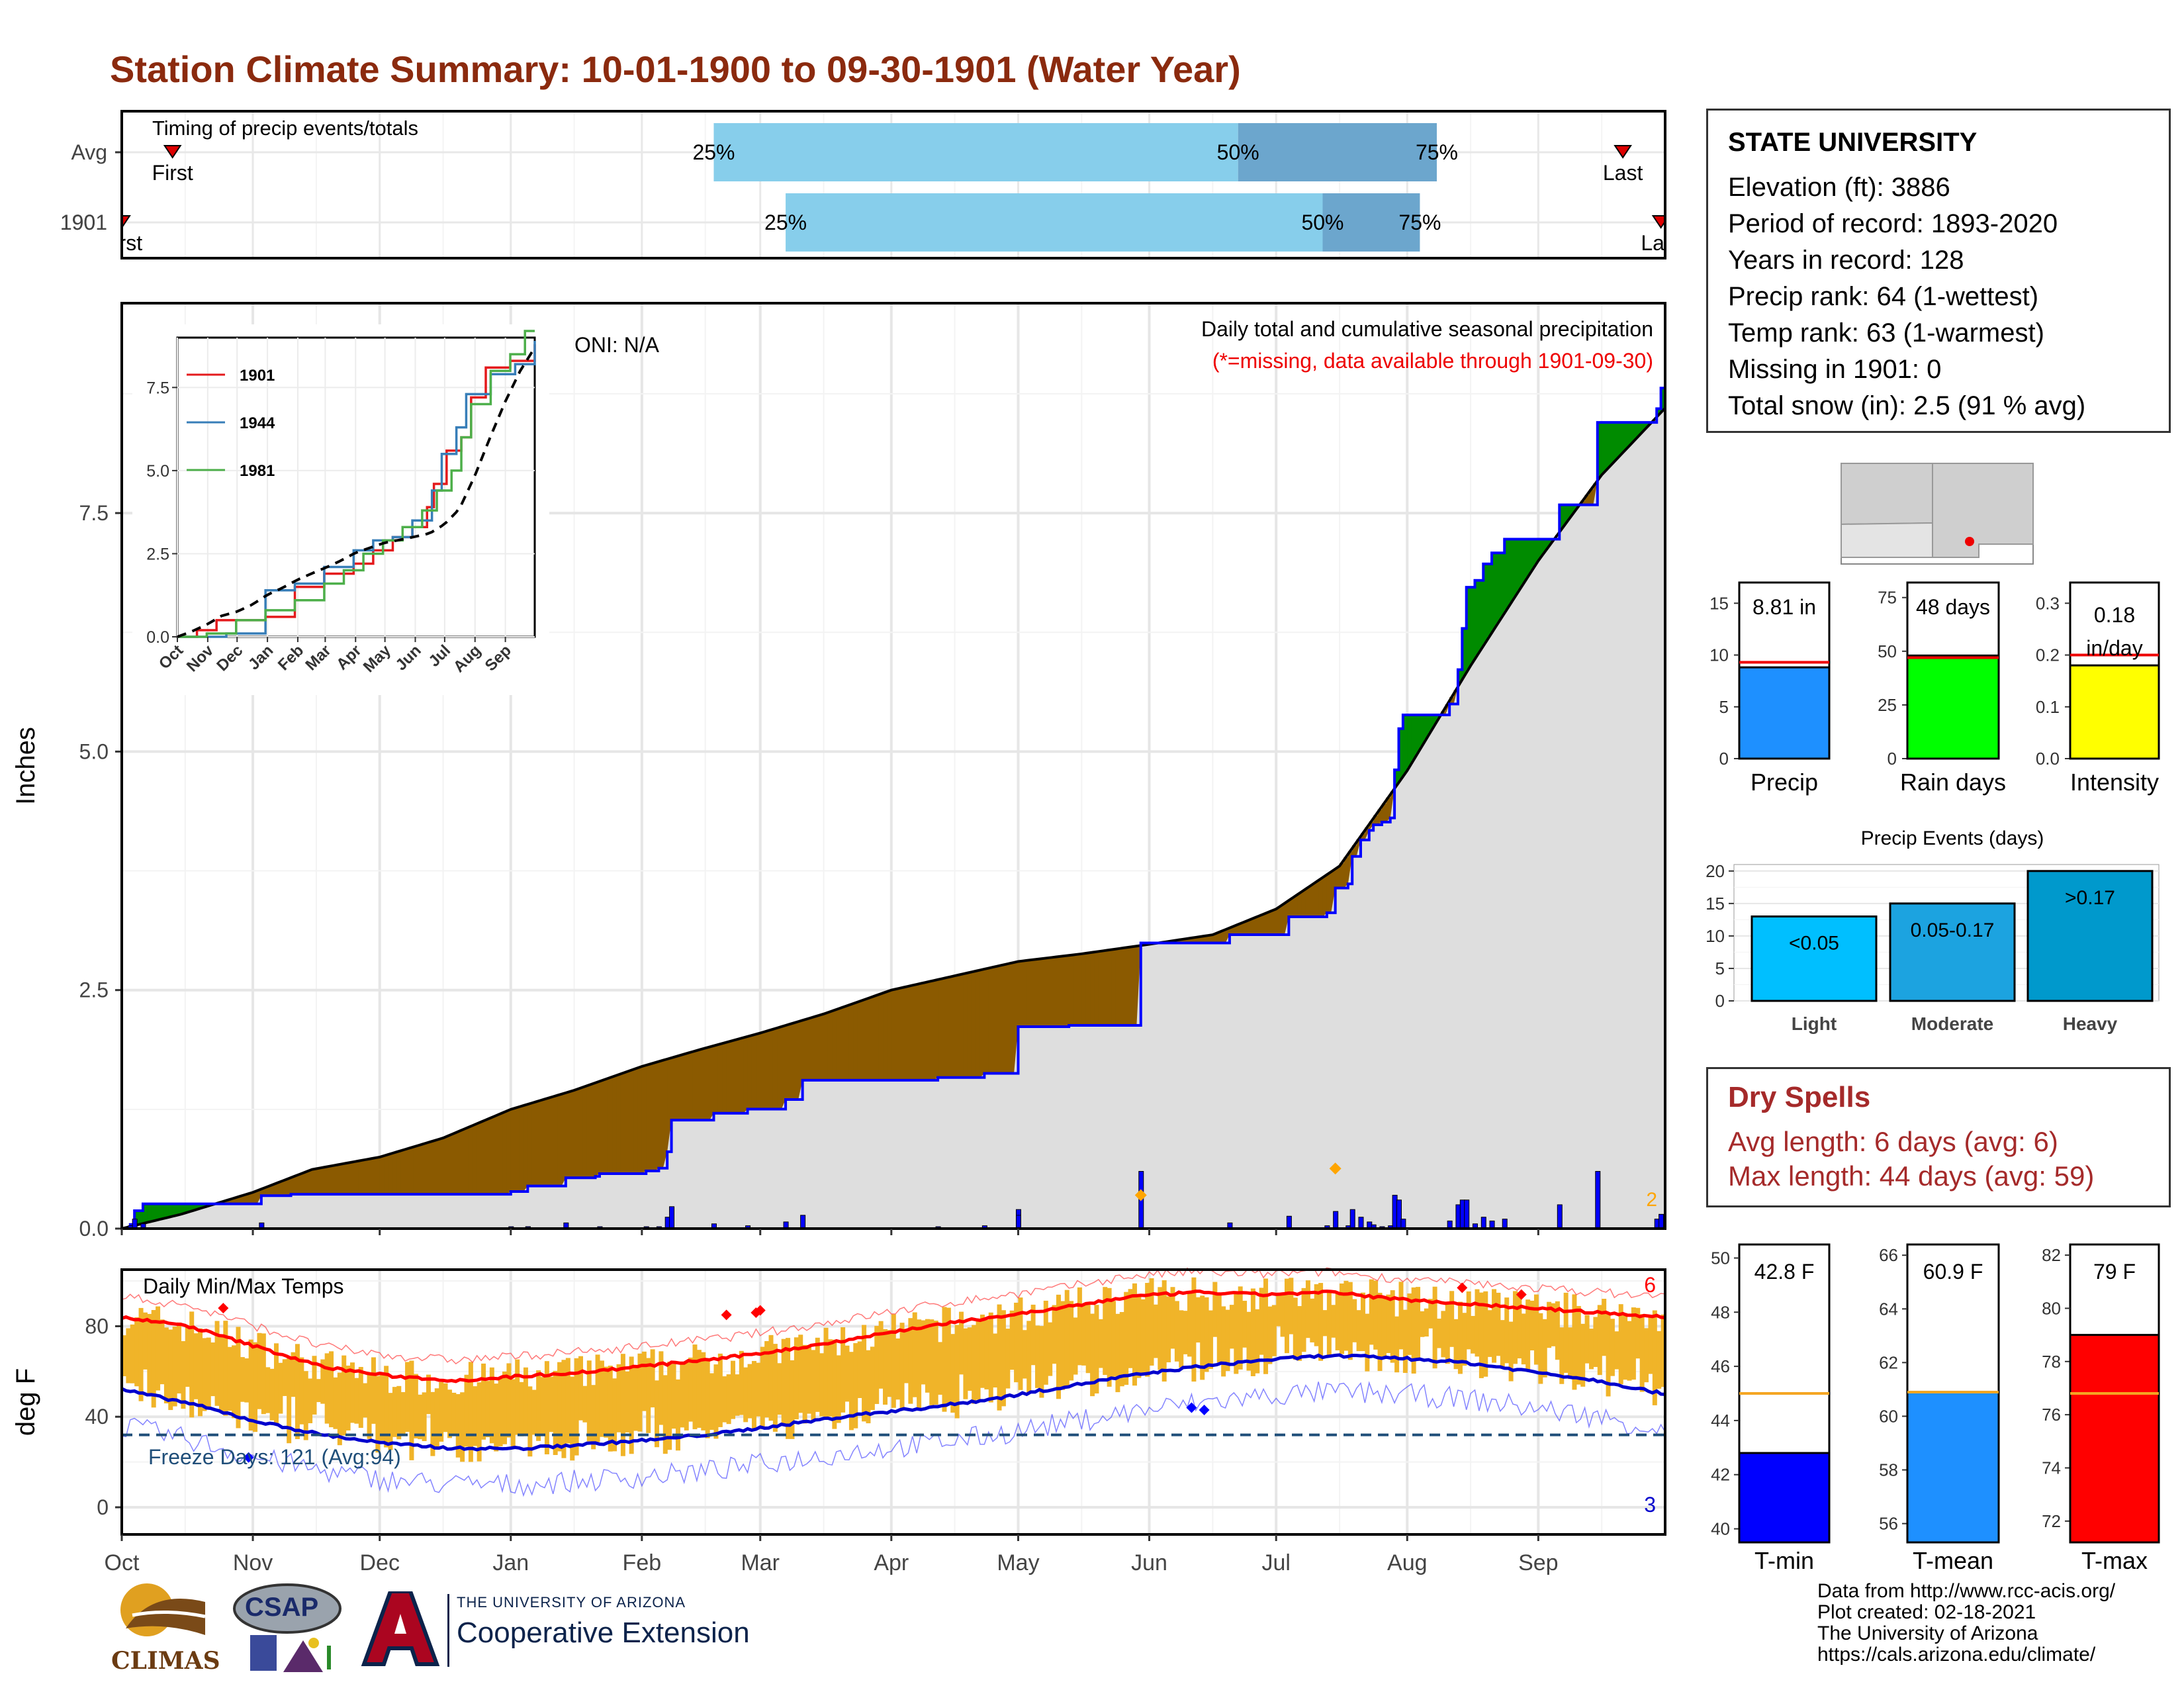 Image resolution: width=2184 pixels, height=1688 pixels. Describe the element at coordinates (1957, 1654) in the screenshot. I see `credit-url: https://cals.arizona.edu/climate/` at that location.